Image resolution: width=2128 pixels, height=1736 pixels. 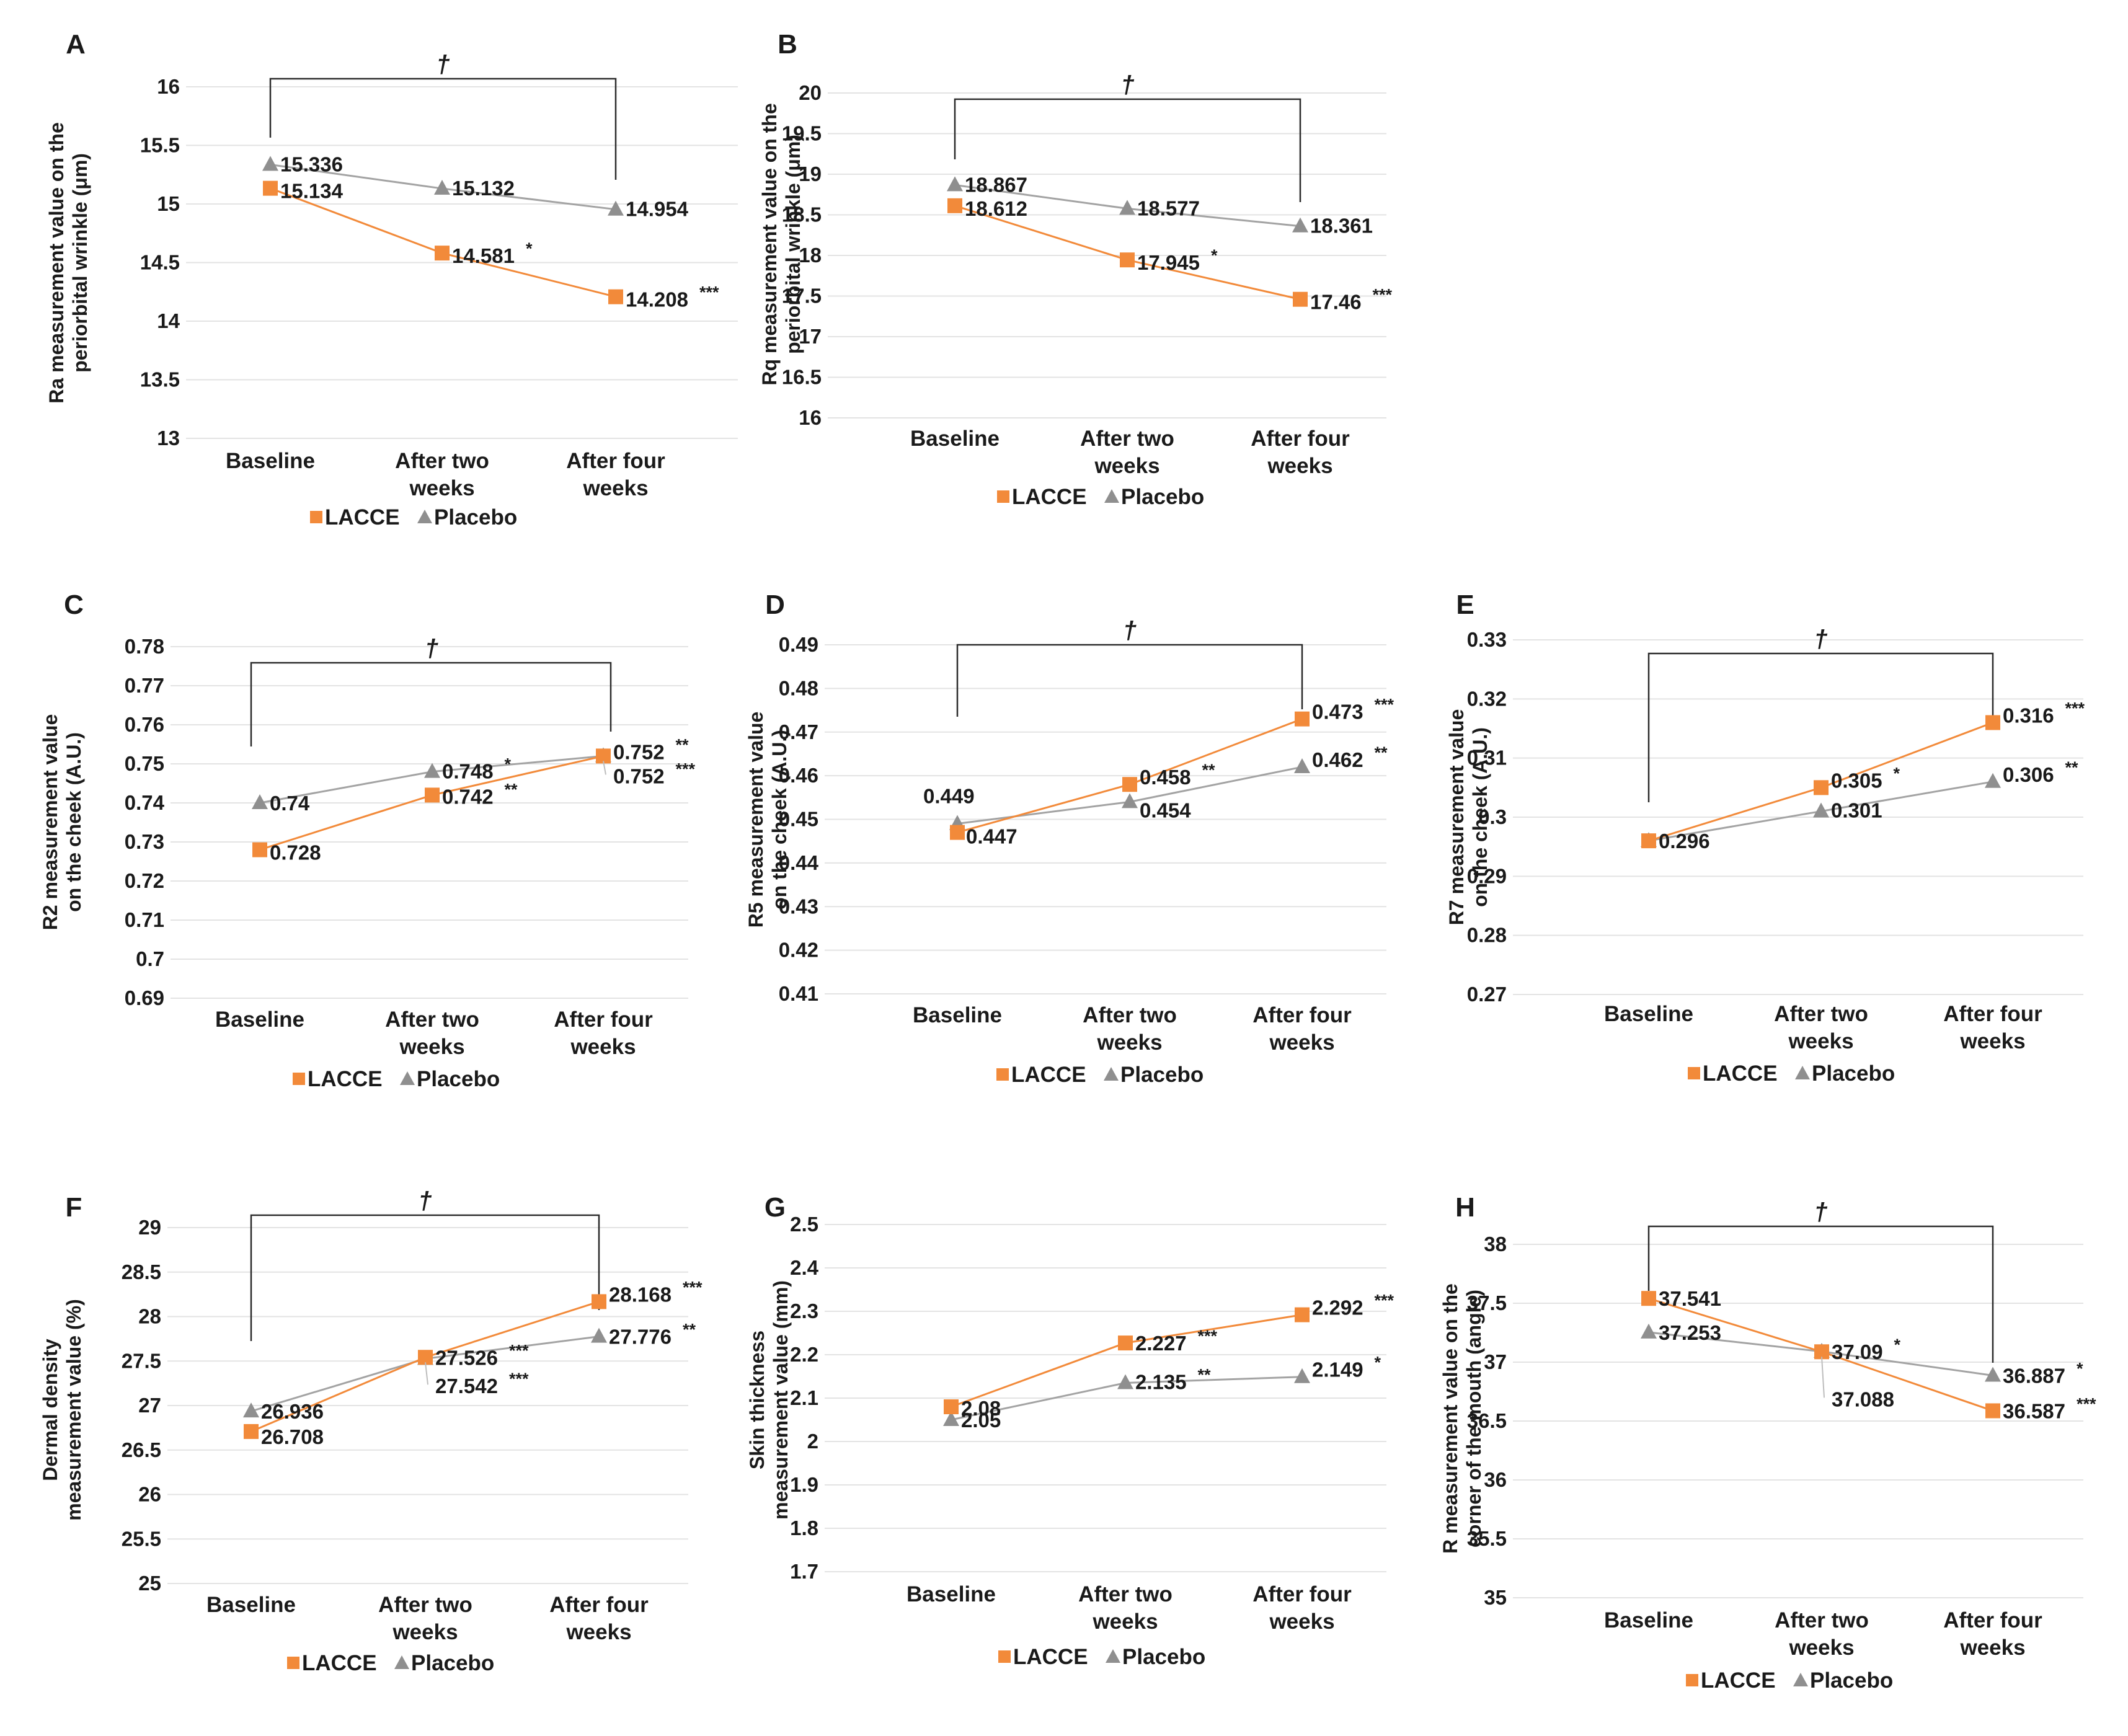 I want to click on lacce-data-label: 14.581, so click(x=483, y=255).